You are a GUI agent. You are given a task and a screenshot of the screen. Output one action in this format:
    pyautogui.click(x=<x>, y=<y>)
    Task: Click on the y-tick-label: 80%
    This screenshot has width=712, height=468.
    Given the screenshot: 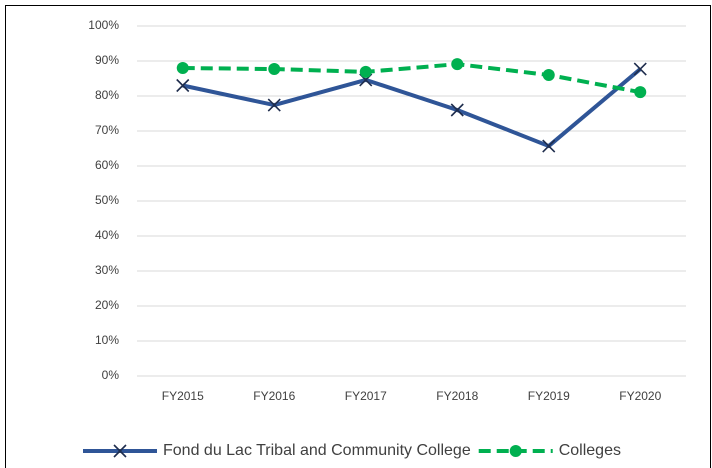 What is the action you would take?
    pyautogui.click(x=107, y=95)
    